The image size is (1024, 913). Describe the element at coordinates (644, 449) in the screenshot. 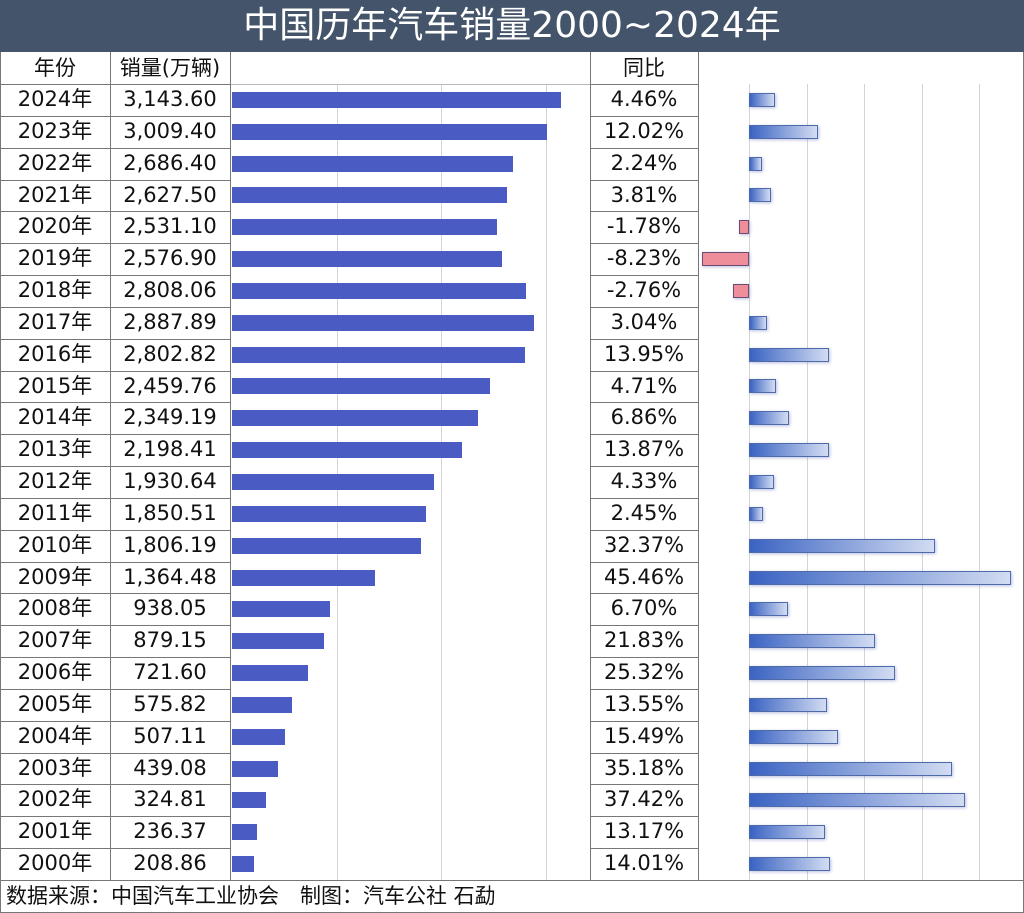

I see `yoy-cell: 13.87%` at that location.